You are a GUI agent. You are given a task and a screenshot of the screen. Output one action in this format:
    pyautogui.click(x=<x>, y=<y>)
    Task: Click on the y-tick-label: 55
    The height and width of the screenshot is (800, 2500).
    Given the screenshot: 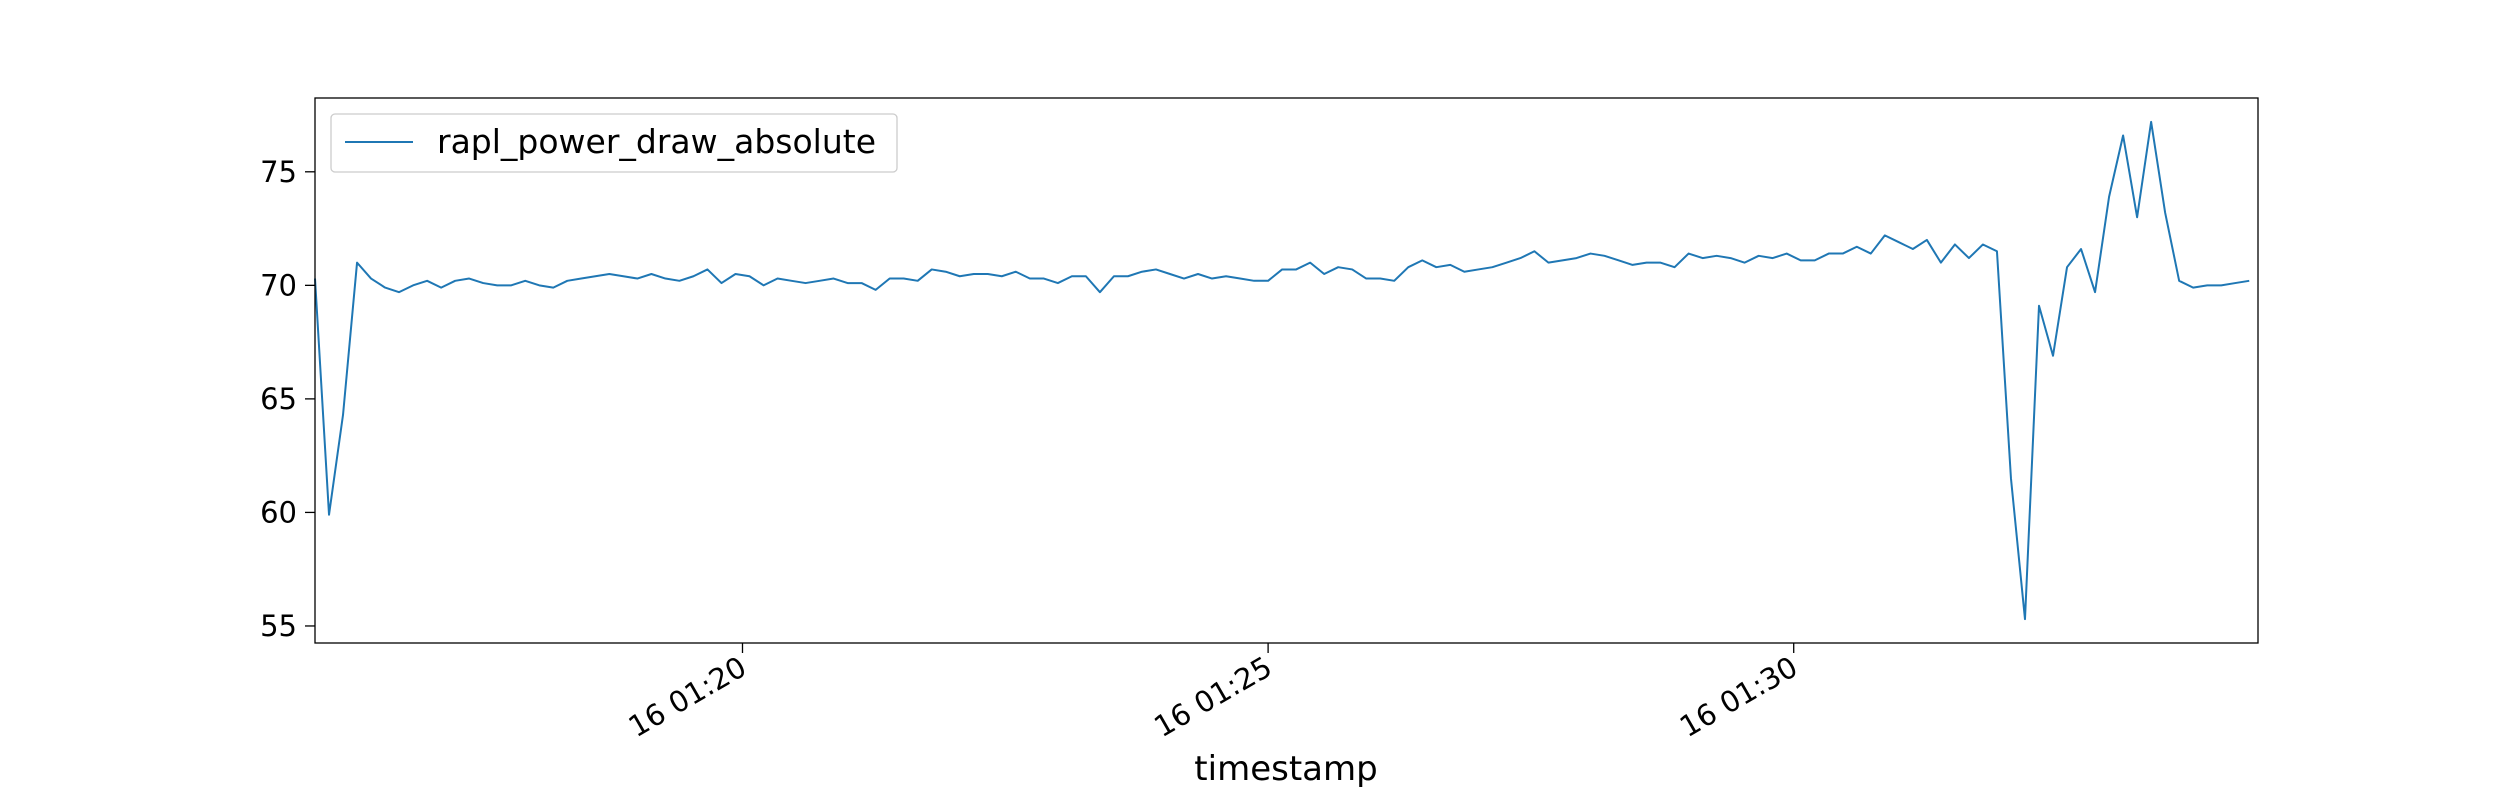 What is the action you would take?
    pyautogui.click(x=278, y=626)
    